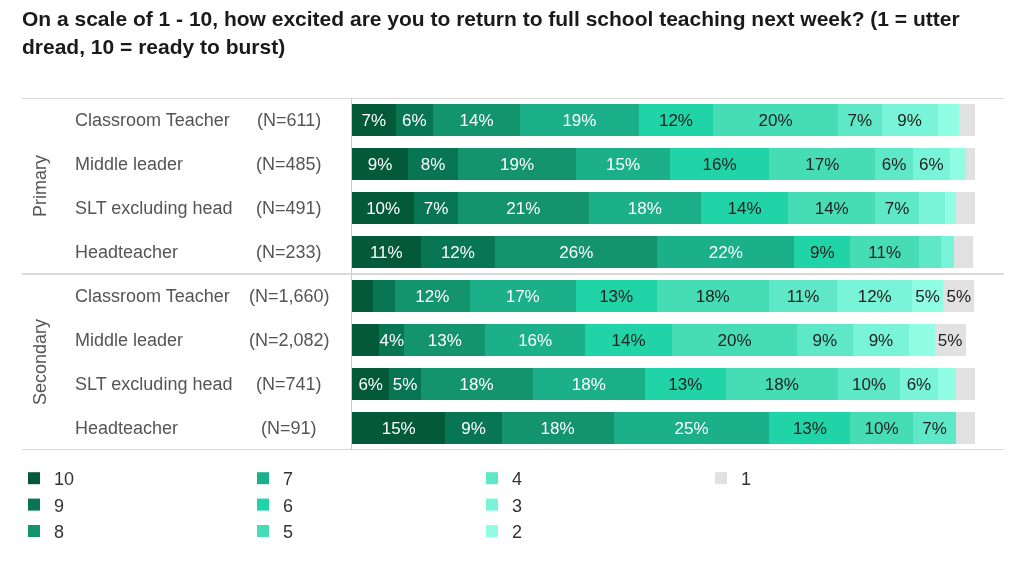 The image size is (1024, 585). I want to click on legend-label: 7, so click(288, 479).